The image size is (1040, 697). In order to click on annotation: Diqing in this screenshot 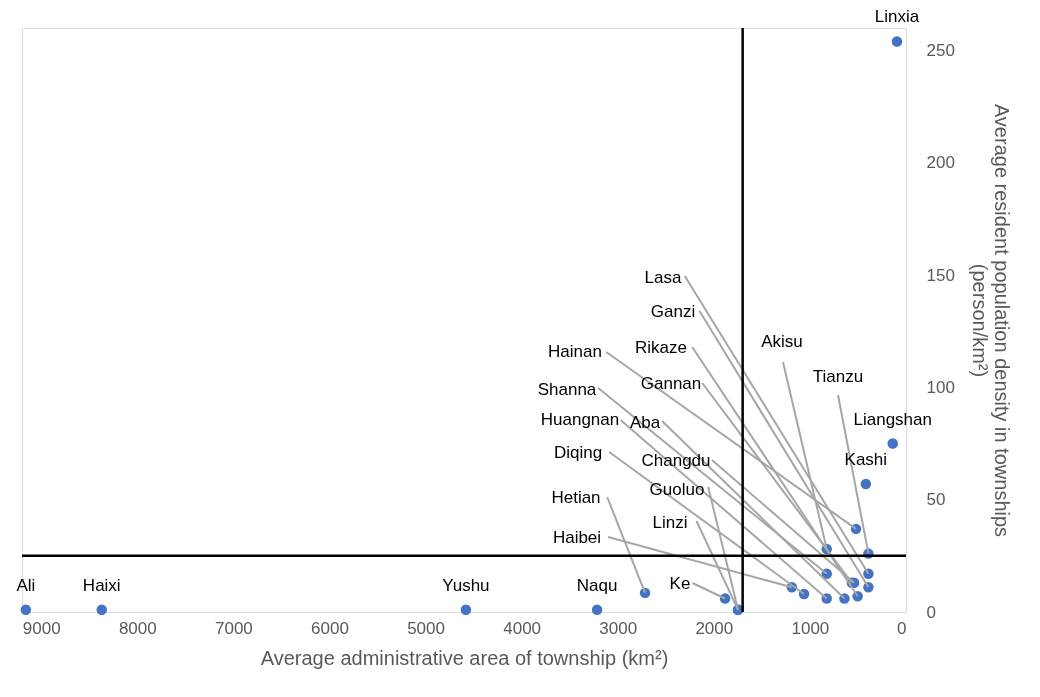, I will do `click(578, 452)`.